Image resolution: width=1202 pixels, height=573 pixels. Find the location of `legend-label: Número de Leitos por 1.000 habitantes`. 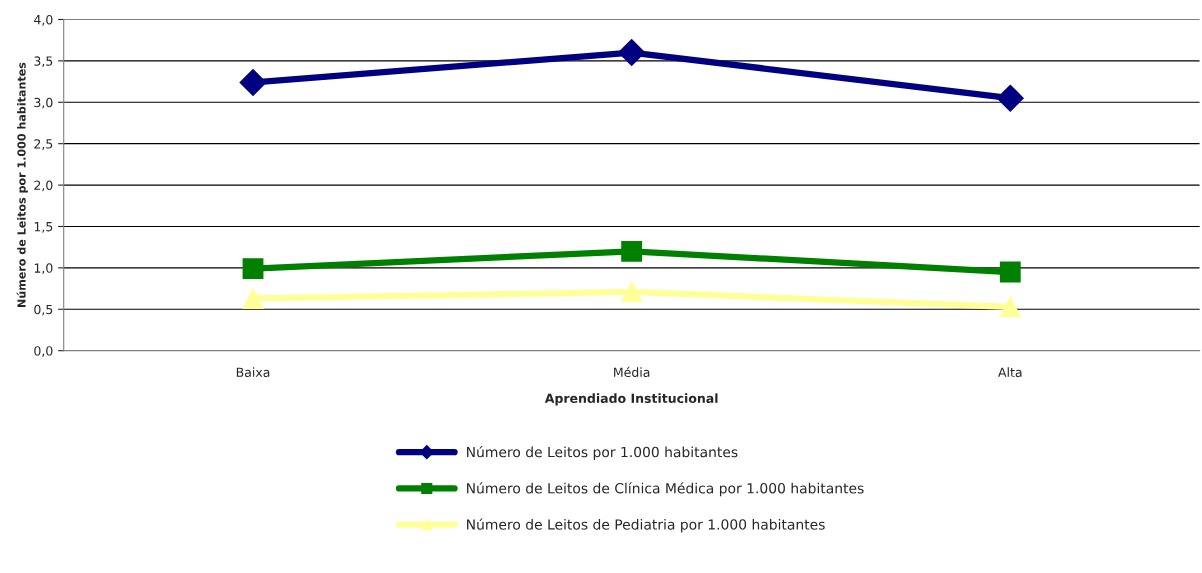

legend-label: Número de Leitos por 1.000 habitantes is located at coordinates (602, 452).